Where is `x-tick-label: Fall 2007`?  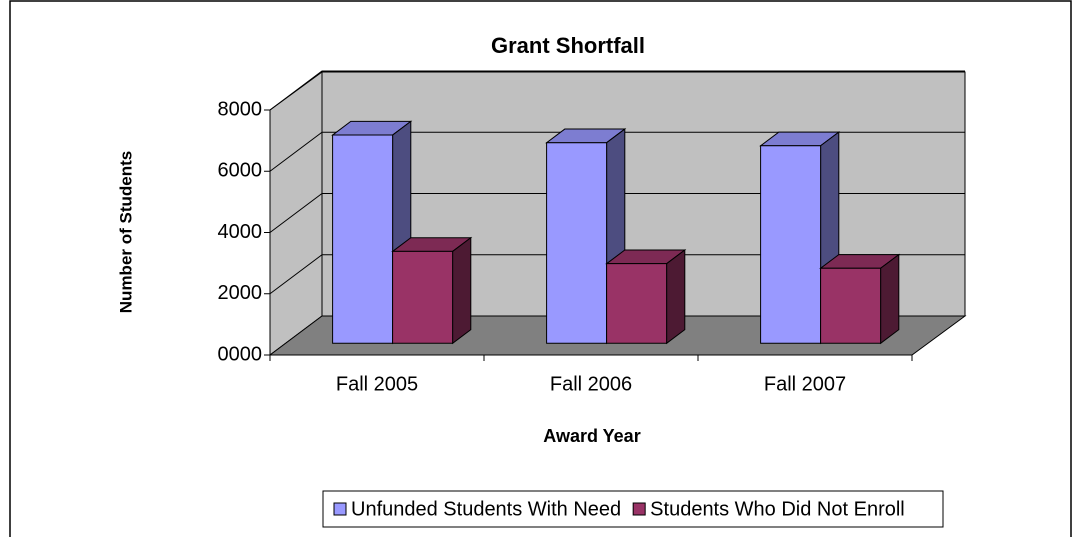 x-tick-label: Fall 2007 is located at coordinates (805, 384).